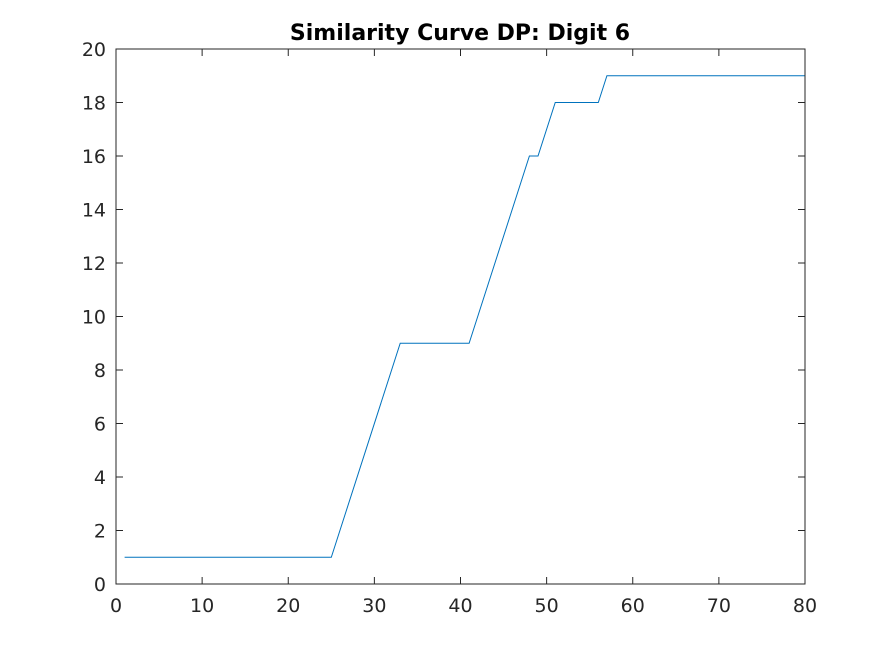 Image resolution: width=891 pixels, height=656 pixels. What do you see at coordinates (94, 104) in the screenshot?
I see `y-tick-label-9: 18` at bounding box center [94, 104].